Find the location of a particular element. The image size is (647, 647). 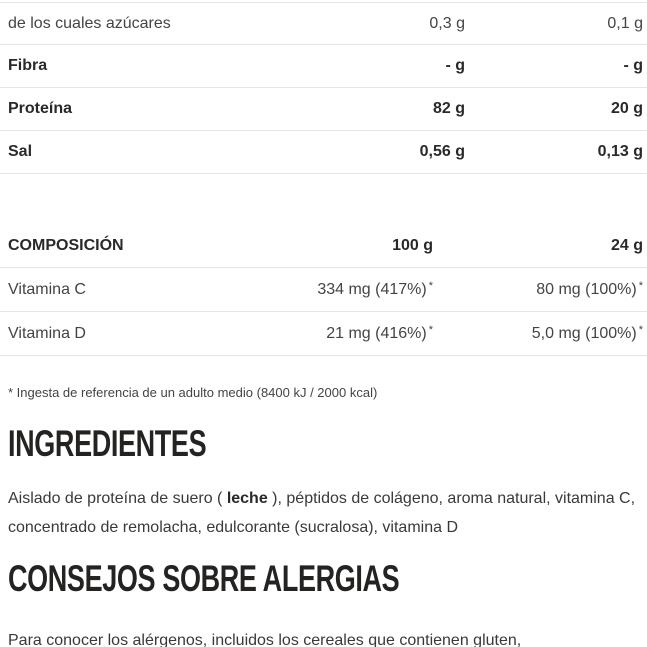

column-header-100g: 100 g is located at coordinates (412, 245).